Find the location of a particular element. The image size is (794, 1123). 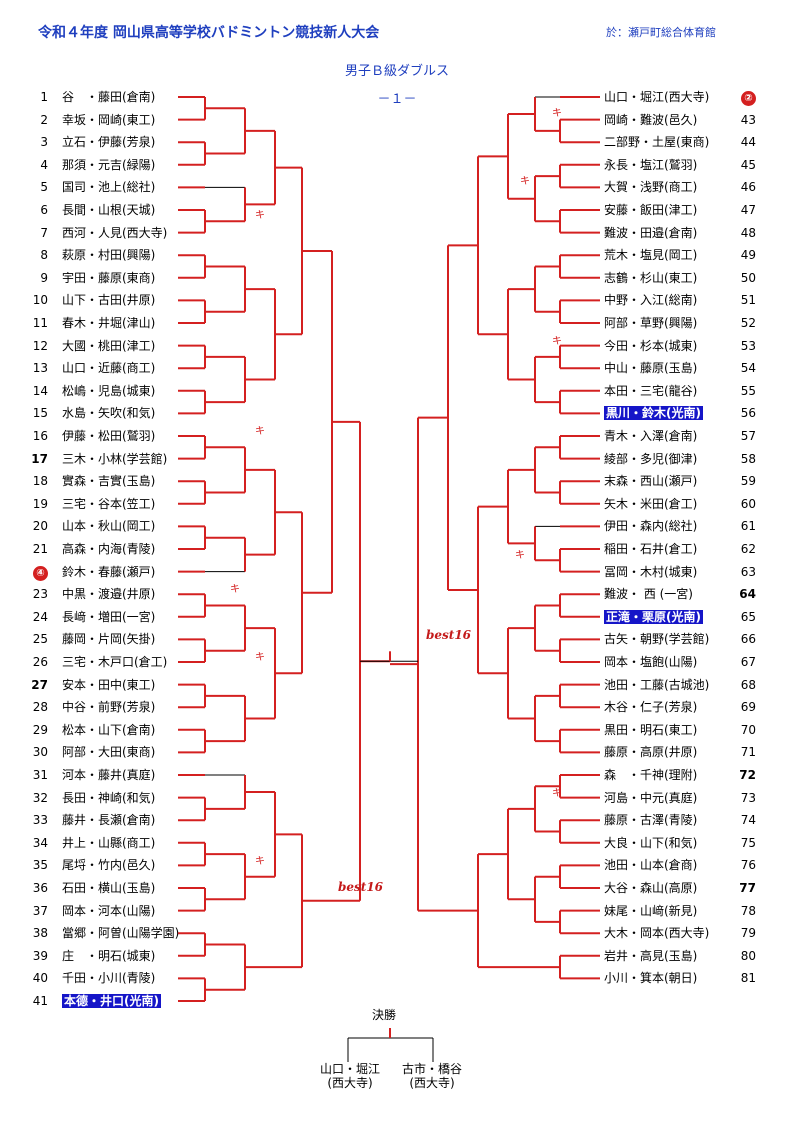

player-pair-label: 高森・内海(青陵) is located at coordinates (109, 549).